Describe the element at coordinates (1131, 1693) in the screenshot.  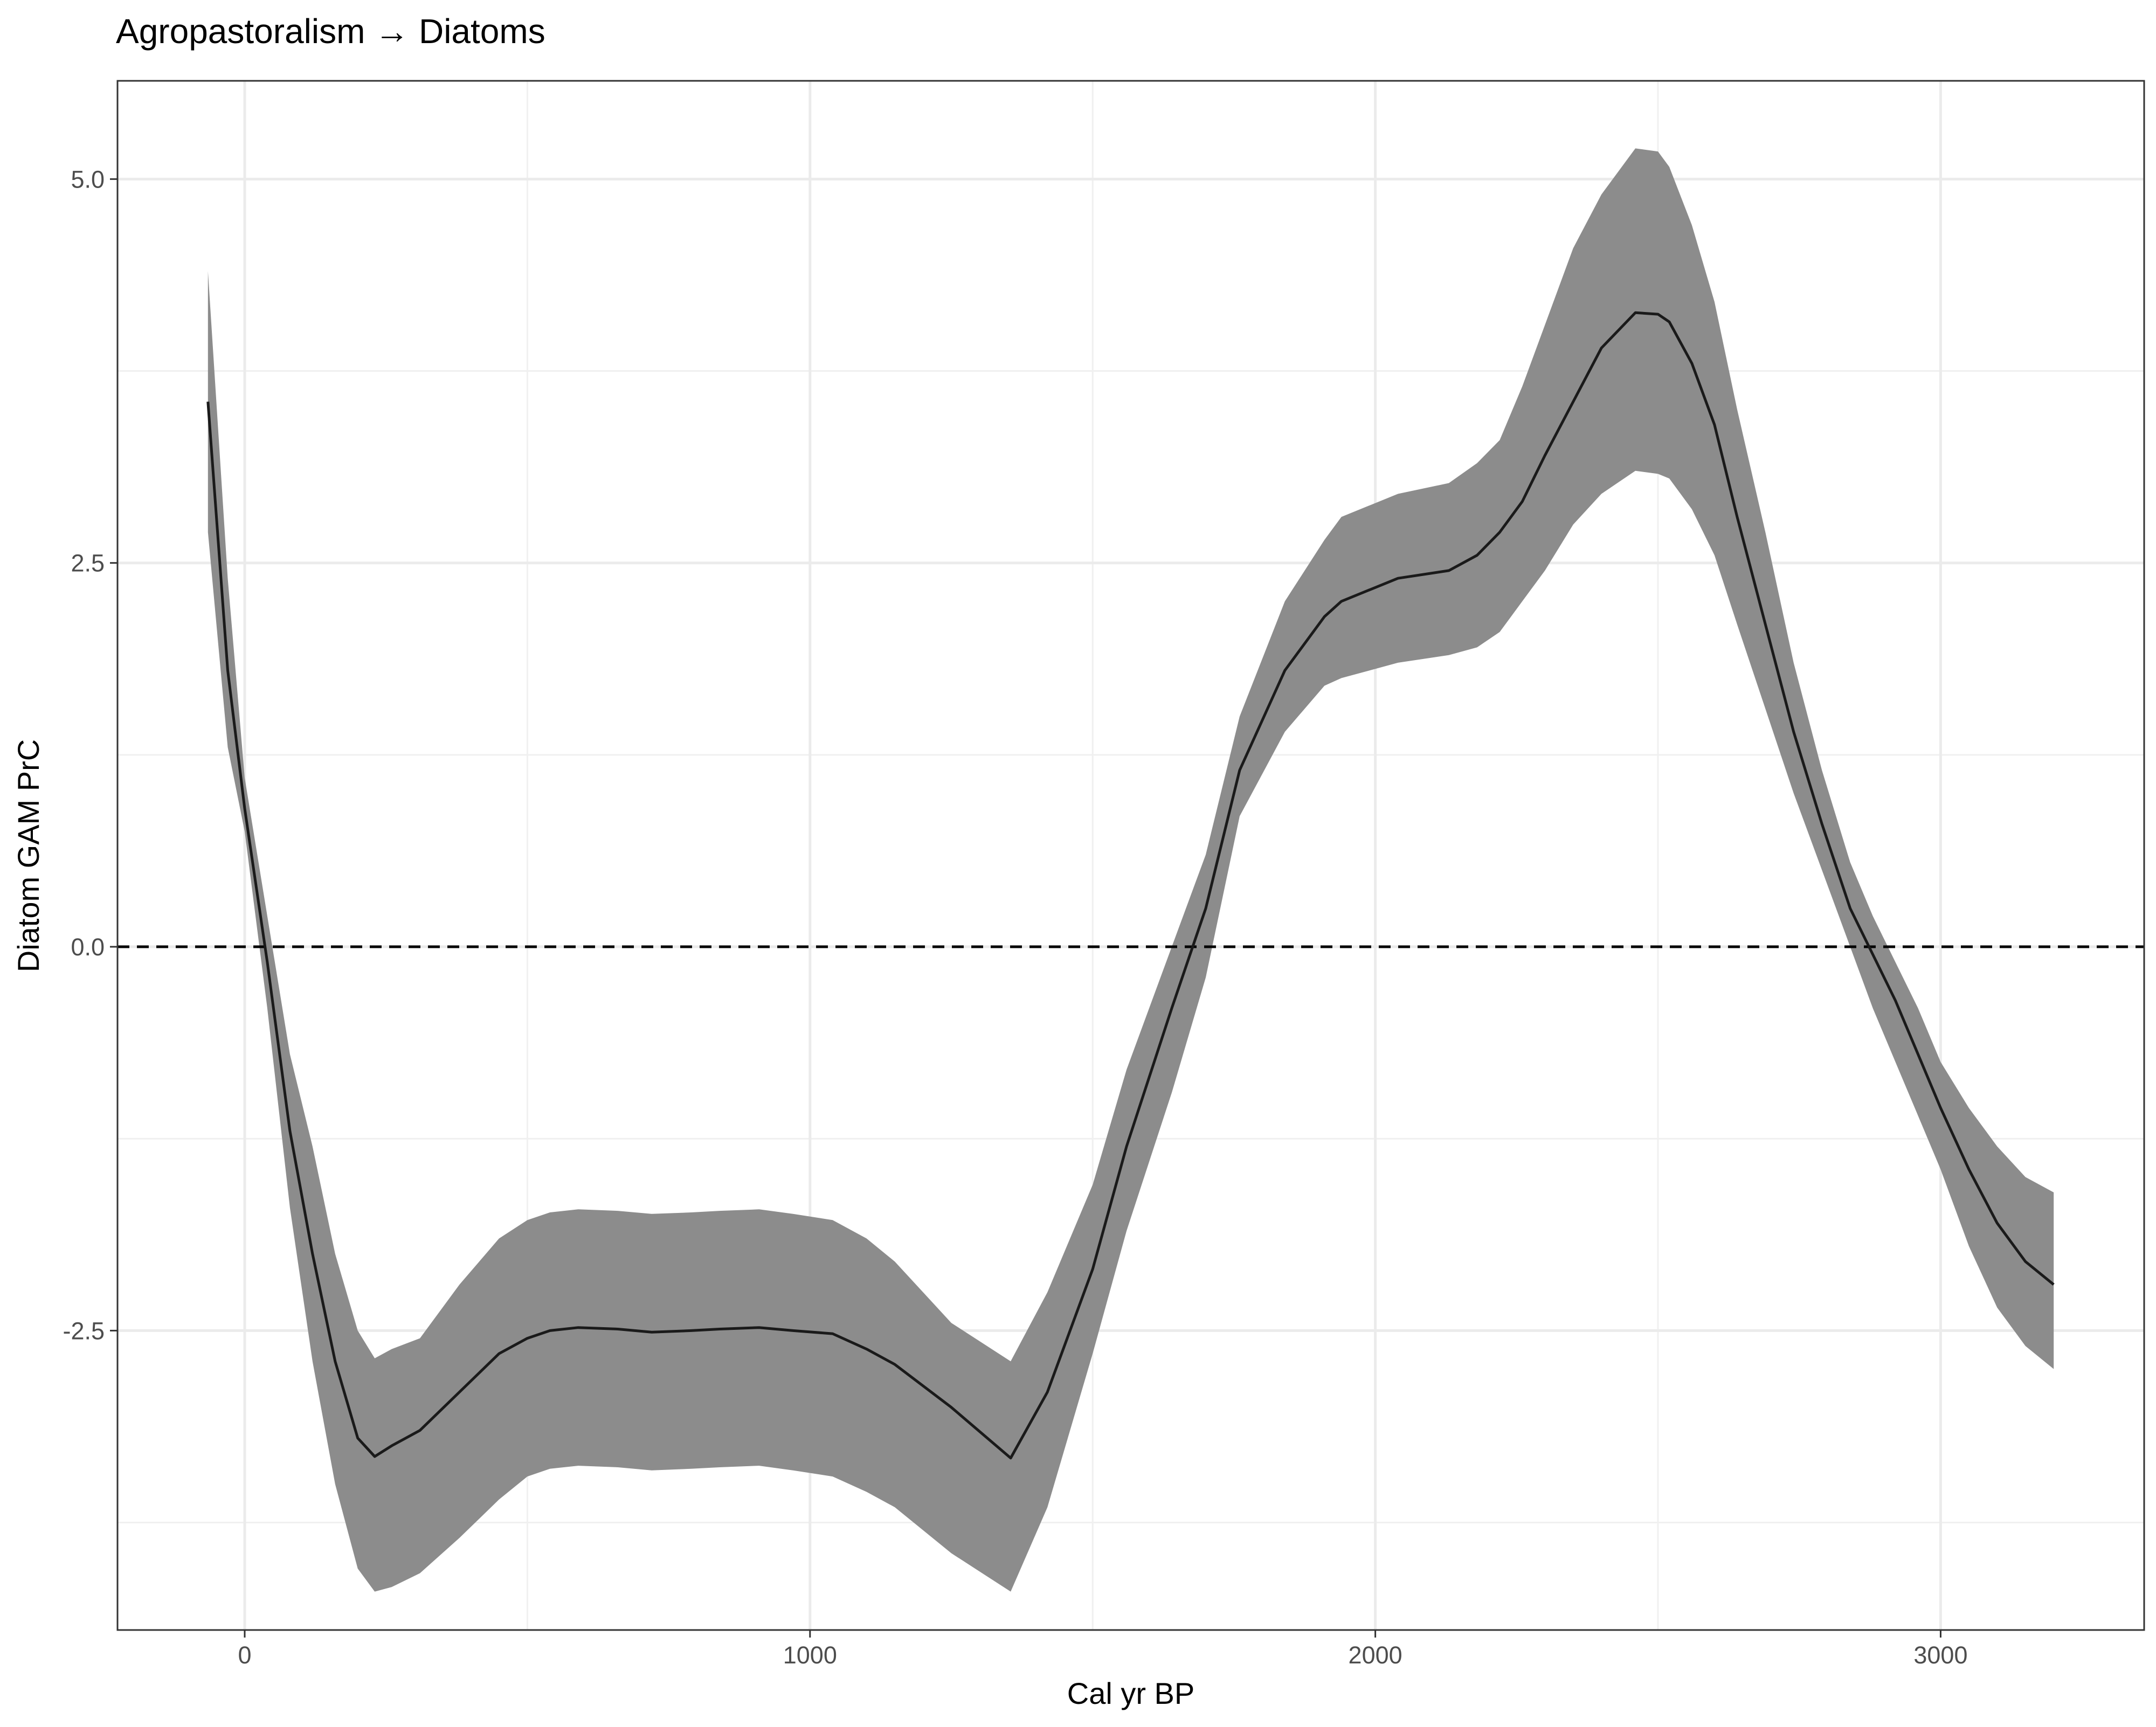
I see `x-axis-title: Cal yr BP` at that location.